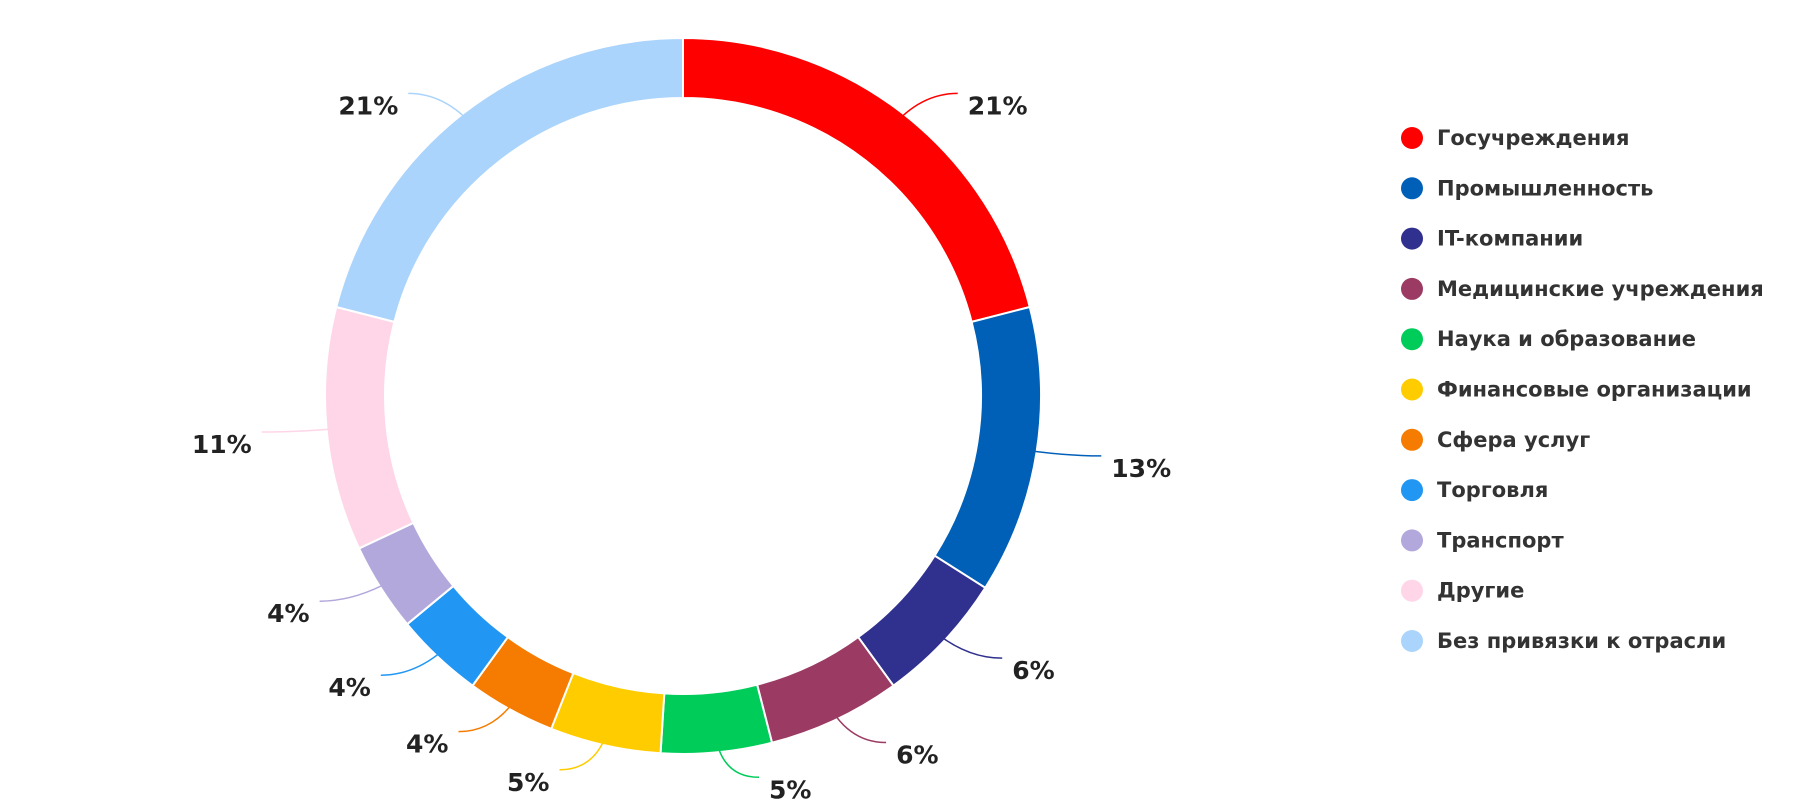 This screenshot has width=1800, height=800. What do you see at coordinates (1492, 490) in the screenshot?
I see `legend-label: Торговля` at bounding box center [1492, 490].